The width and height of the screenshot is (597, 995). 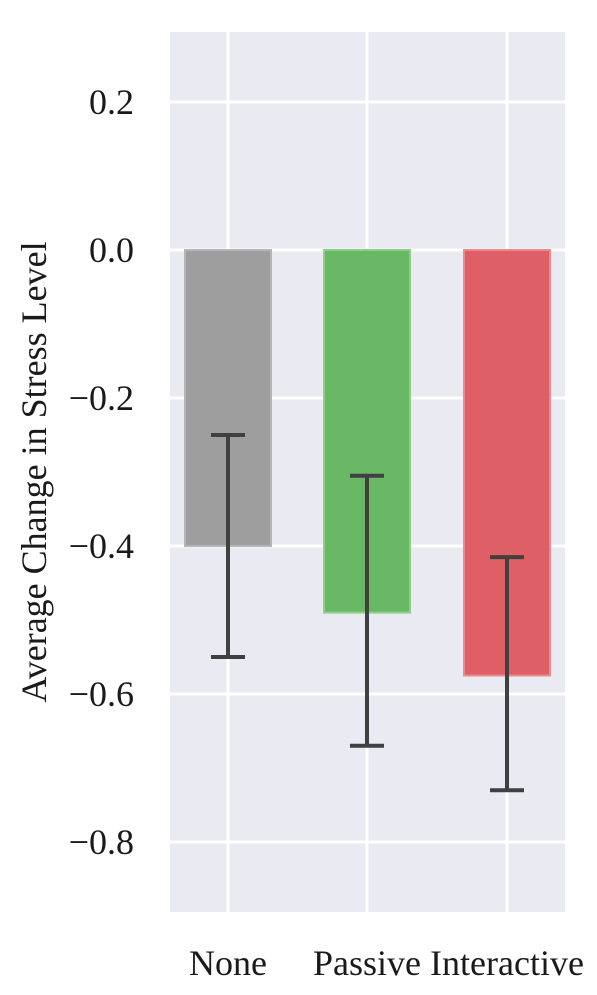 I want to click on y-tick-label: −0.2, so click(x=101, y=398).